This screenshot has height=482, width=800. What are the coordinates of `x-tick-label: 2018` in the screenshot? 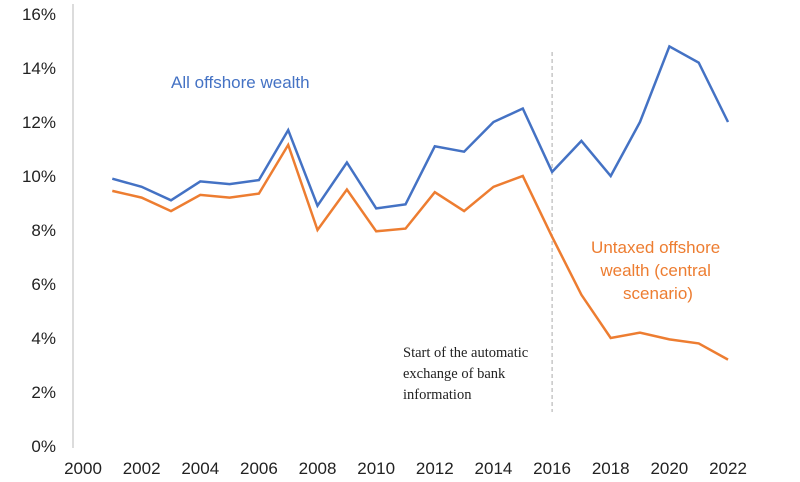 It's located at (611, 468).